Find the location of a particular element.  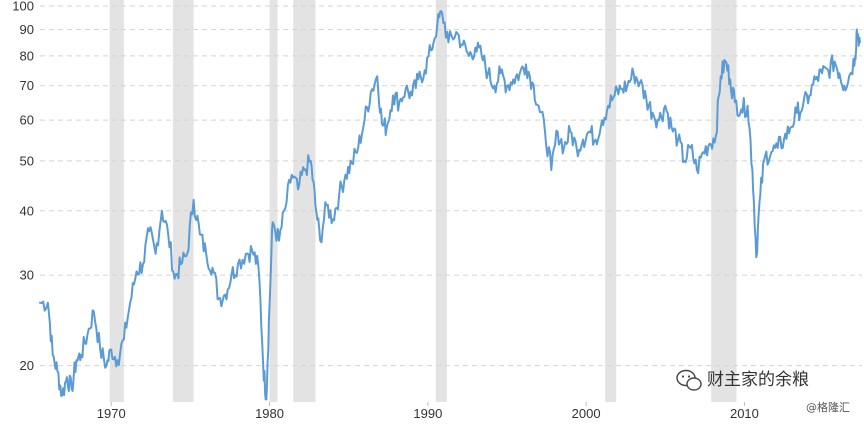

watermark: 财主家的余粮 @格隆汇 is located at coordinates (763, 391).